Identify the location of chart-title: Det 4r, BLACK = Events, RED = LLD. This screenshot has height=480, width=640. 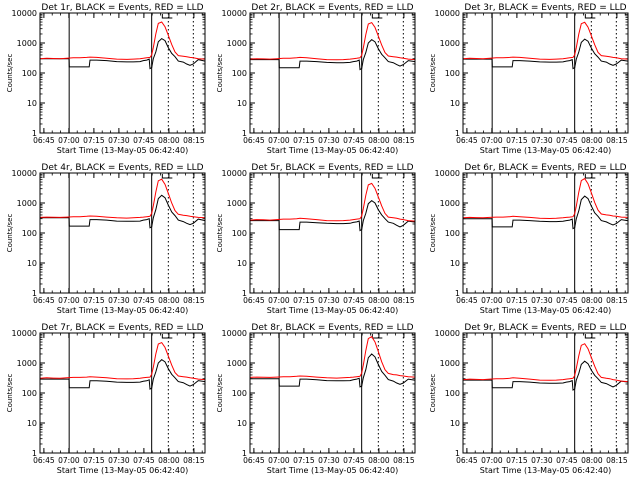
(122, 168).